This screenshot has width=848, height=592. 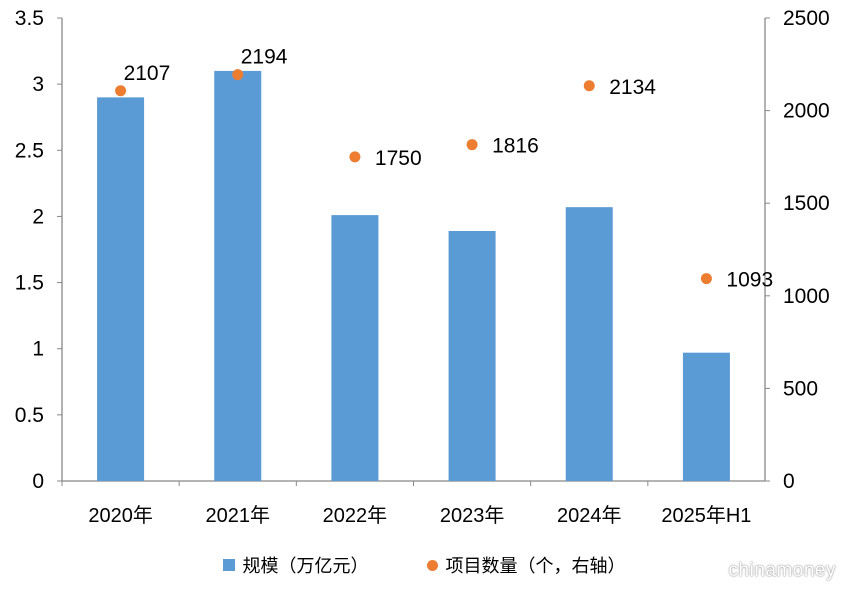 What do you see at coordinates (29, 150) in the screenshot?
I see `left-tick-label: 2.5` at bounding box center [29, 150].